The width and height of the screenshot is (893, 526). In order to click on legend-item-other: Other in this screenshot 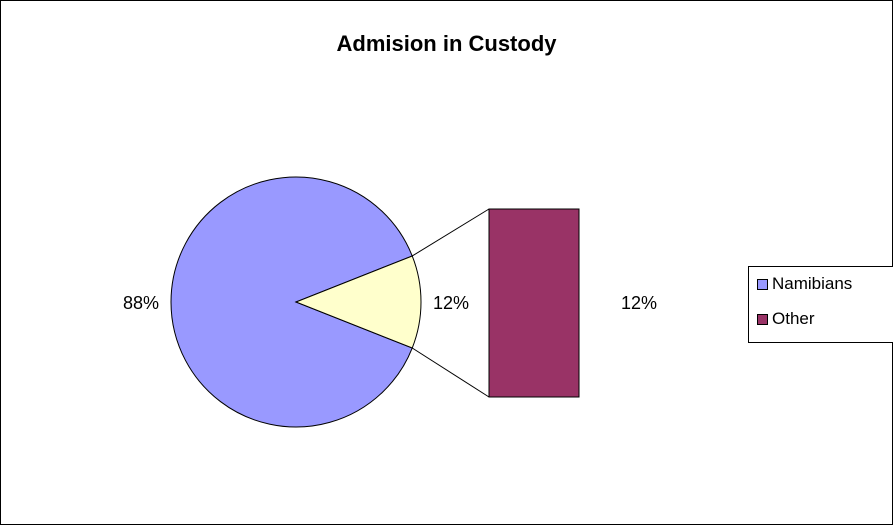, I will do `click(786, 319)`.